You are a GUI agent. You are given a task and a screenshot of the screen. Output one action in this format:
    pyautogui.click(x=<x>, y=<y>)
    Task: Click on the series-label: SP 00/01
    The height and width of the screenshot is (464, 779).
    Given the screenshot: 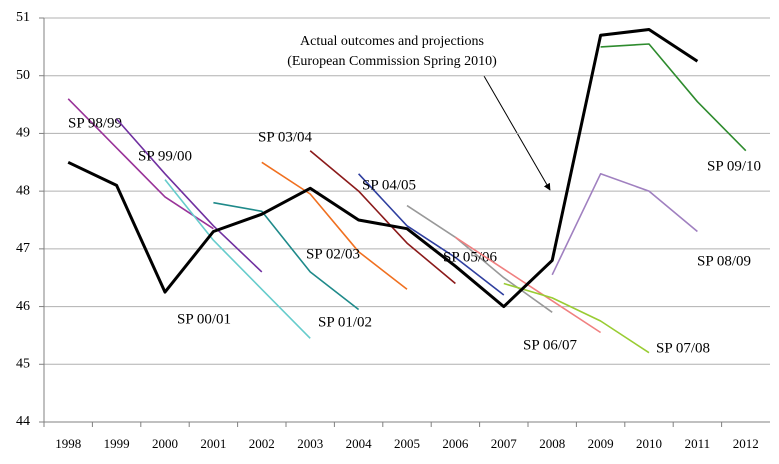 What is the action you would take?
    pyautogui.click(x=204, y=319)
    